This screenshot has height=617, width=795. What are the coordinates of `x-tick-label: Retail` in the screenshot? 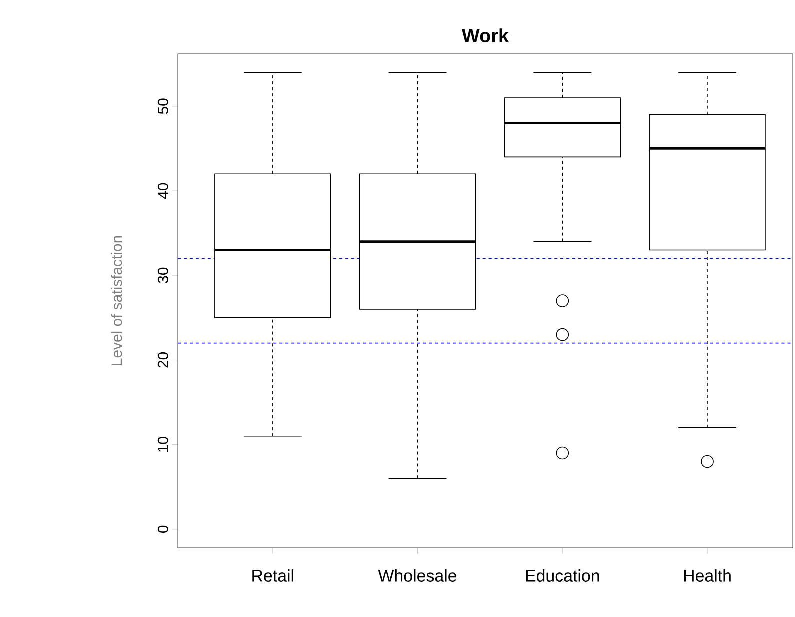 It's located at (273, 576).